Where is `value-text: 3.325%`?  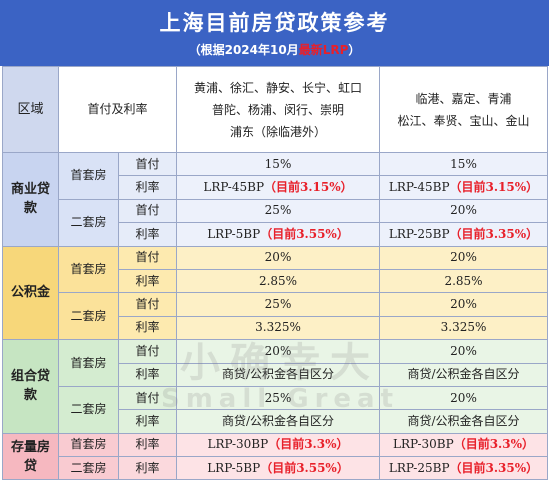
value-text: 3.325% is located at coordinates (463, 327).